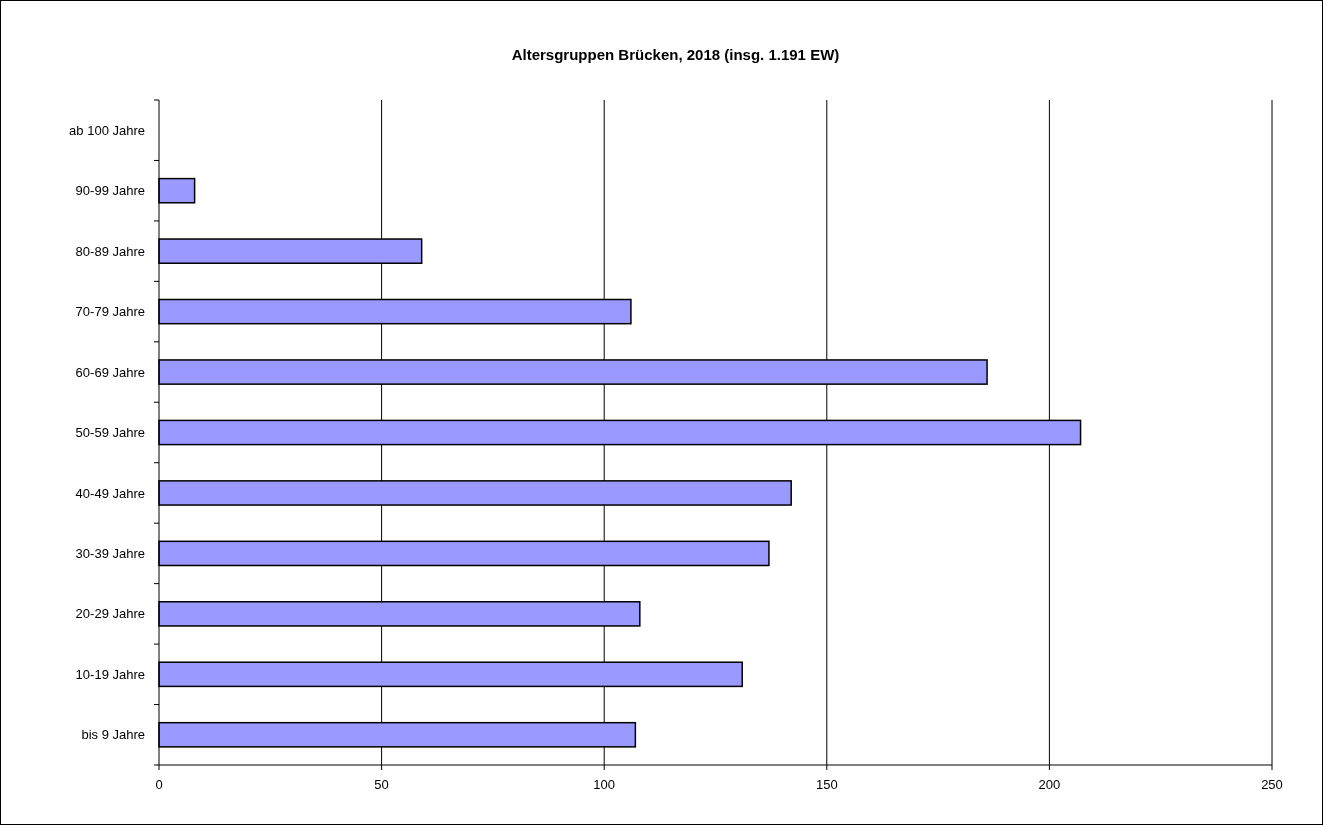  What do you see at coordinates (110, 312) in the screenshot?
I see `y-tick-label: 70-79 Jahre` at bounding box center [110, 312].